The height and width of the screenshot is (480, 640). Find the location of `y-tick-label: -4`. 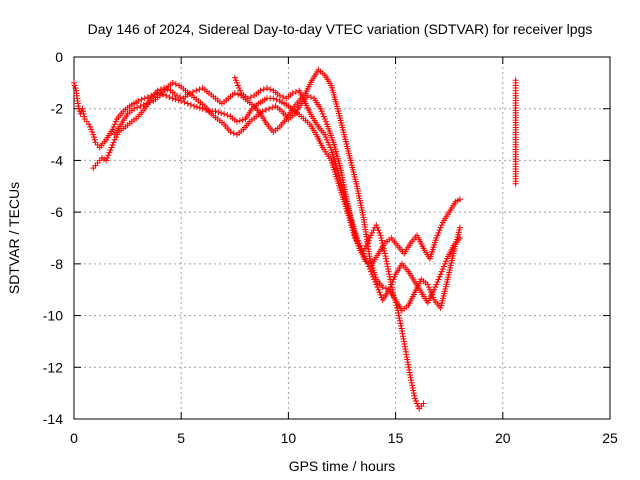

y-tick-label: -4 is located at coordinates (57, 160).